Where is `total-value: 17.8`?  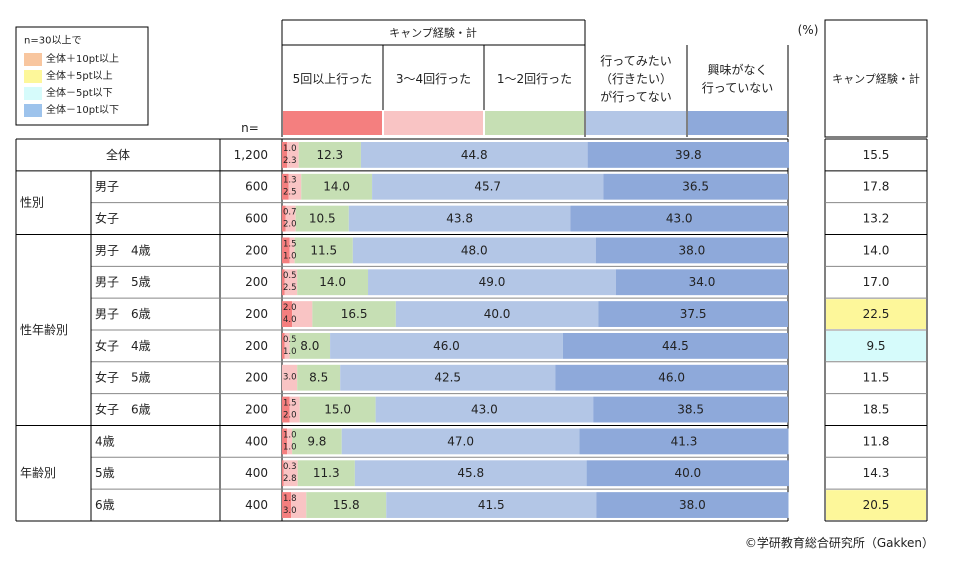 total-value: 17.8 is located at coordinates (876, 187).